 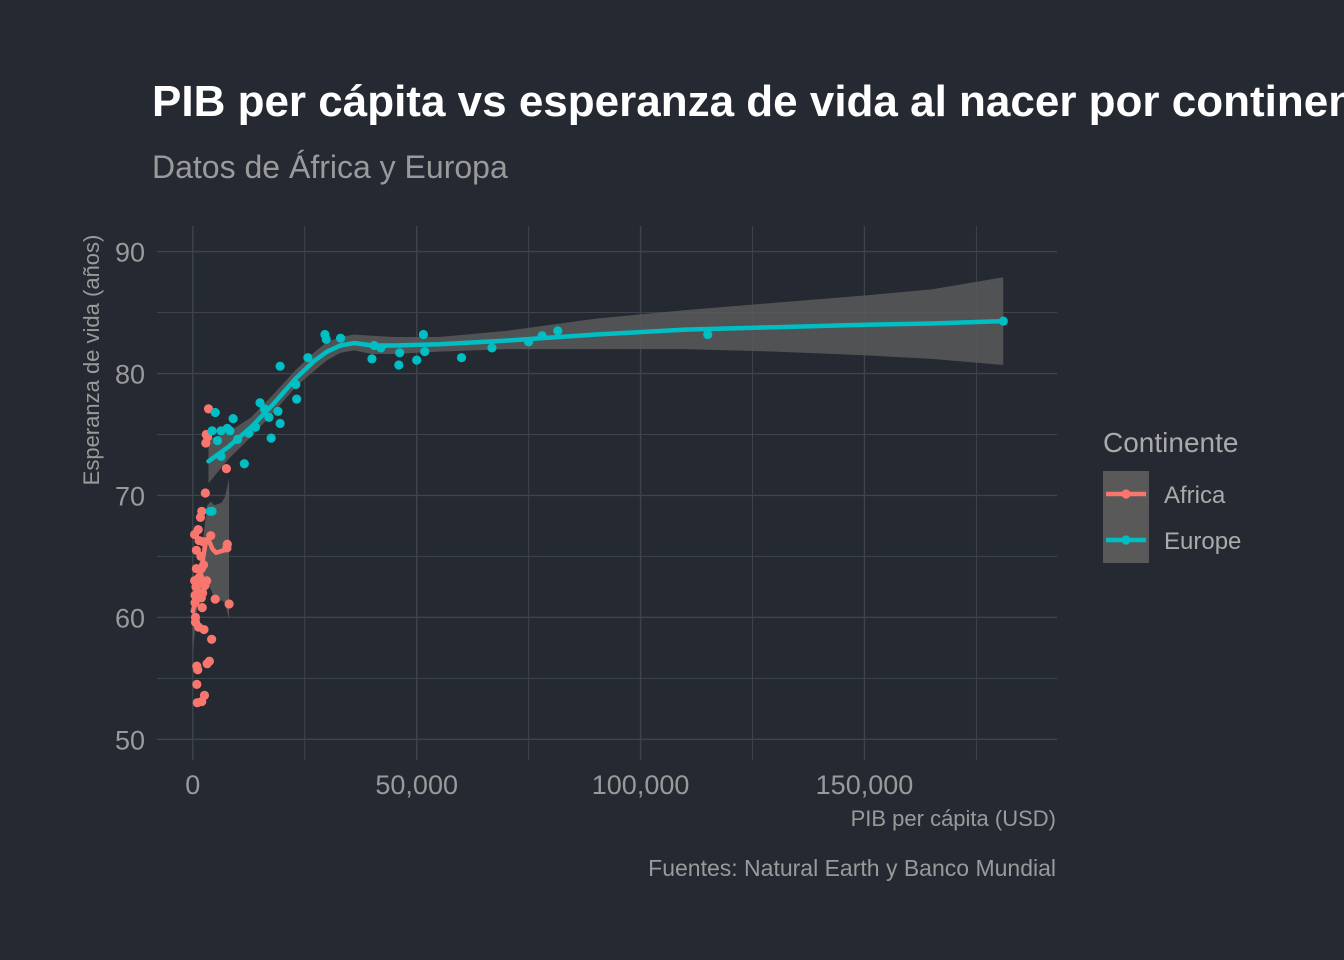 I want to click on chart-subtitle: Datos de África y Europa, so click(x=330, y=167).